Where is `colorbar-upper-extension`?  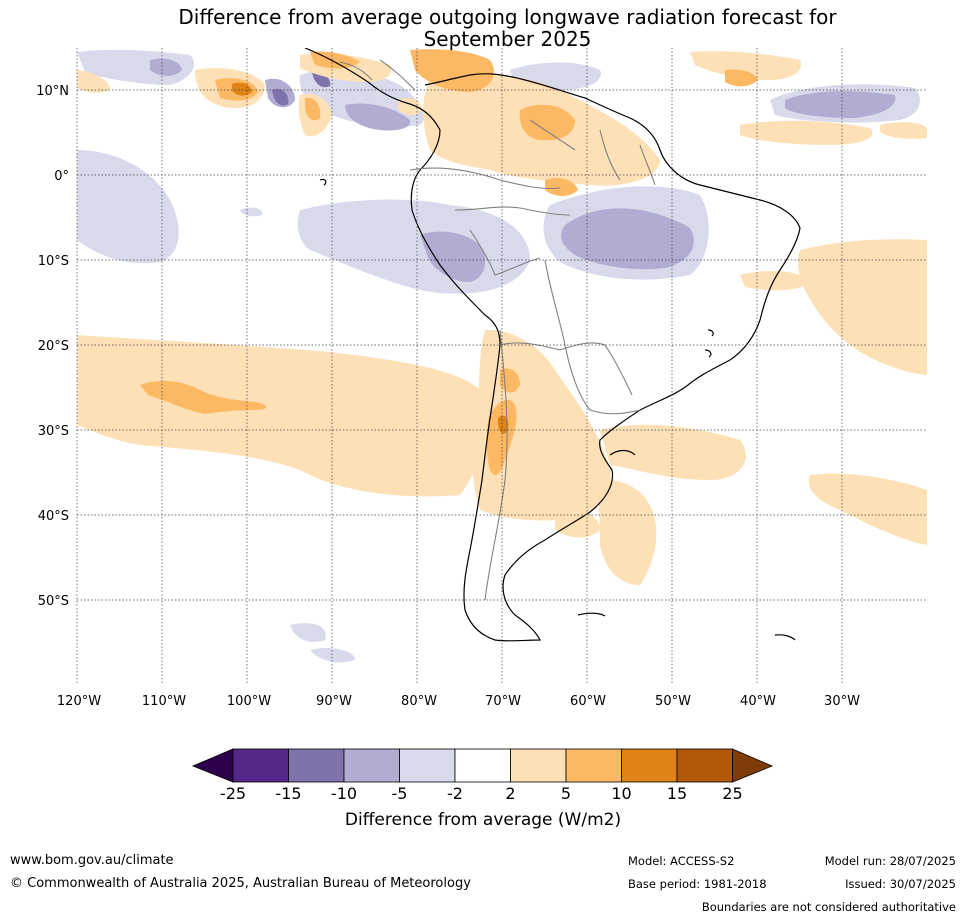 colorbar-upper-extension is located at coordinates (753, 765).